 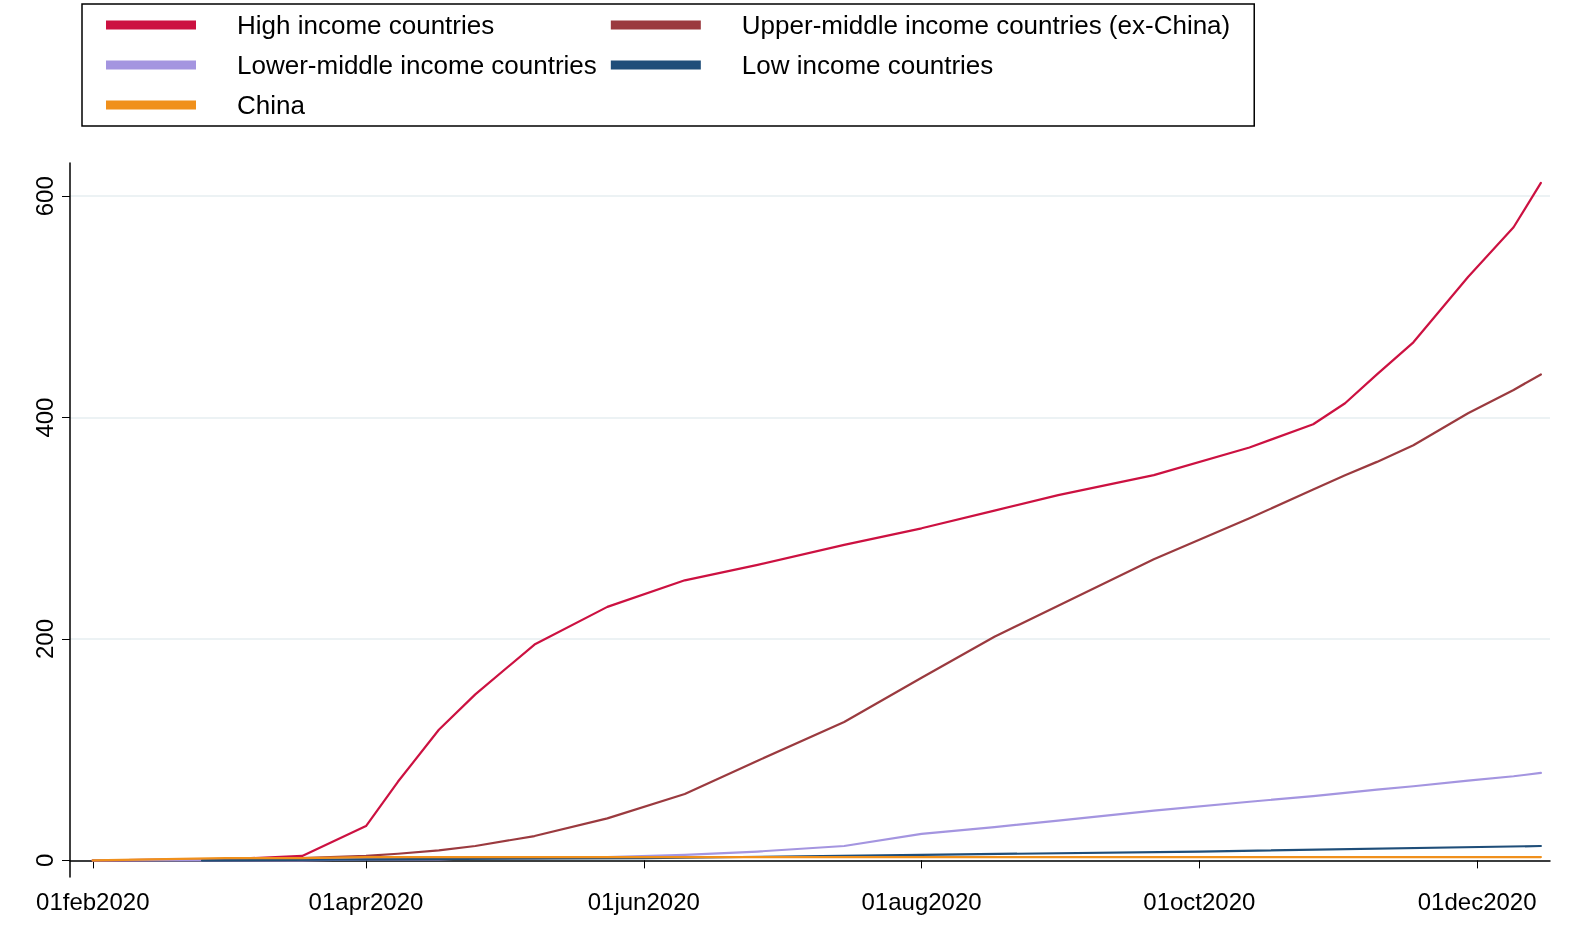 I want to click on y-tick-label: 200, so click(x=44, y=639).